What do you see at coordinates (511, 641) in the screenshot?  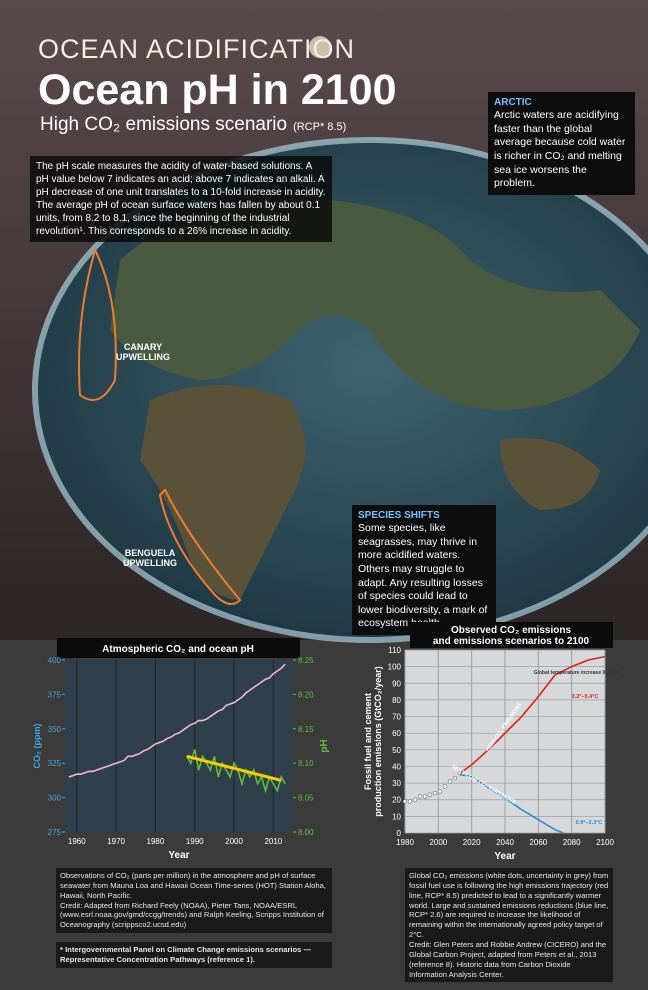 I see `chart-title: and emissions scenarios to 2100` at bounding box center [511, 641].